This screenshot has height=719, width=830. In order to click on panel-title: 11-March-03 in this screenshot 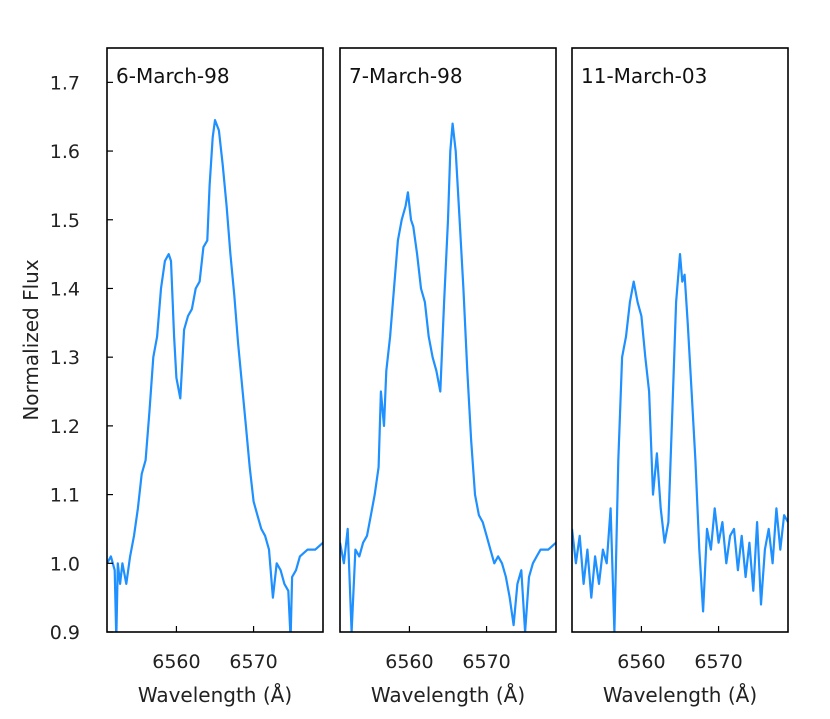, I will do `click(644, 76)`.